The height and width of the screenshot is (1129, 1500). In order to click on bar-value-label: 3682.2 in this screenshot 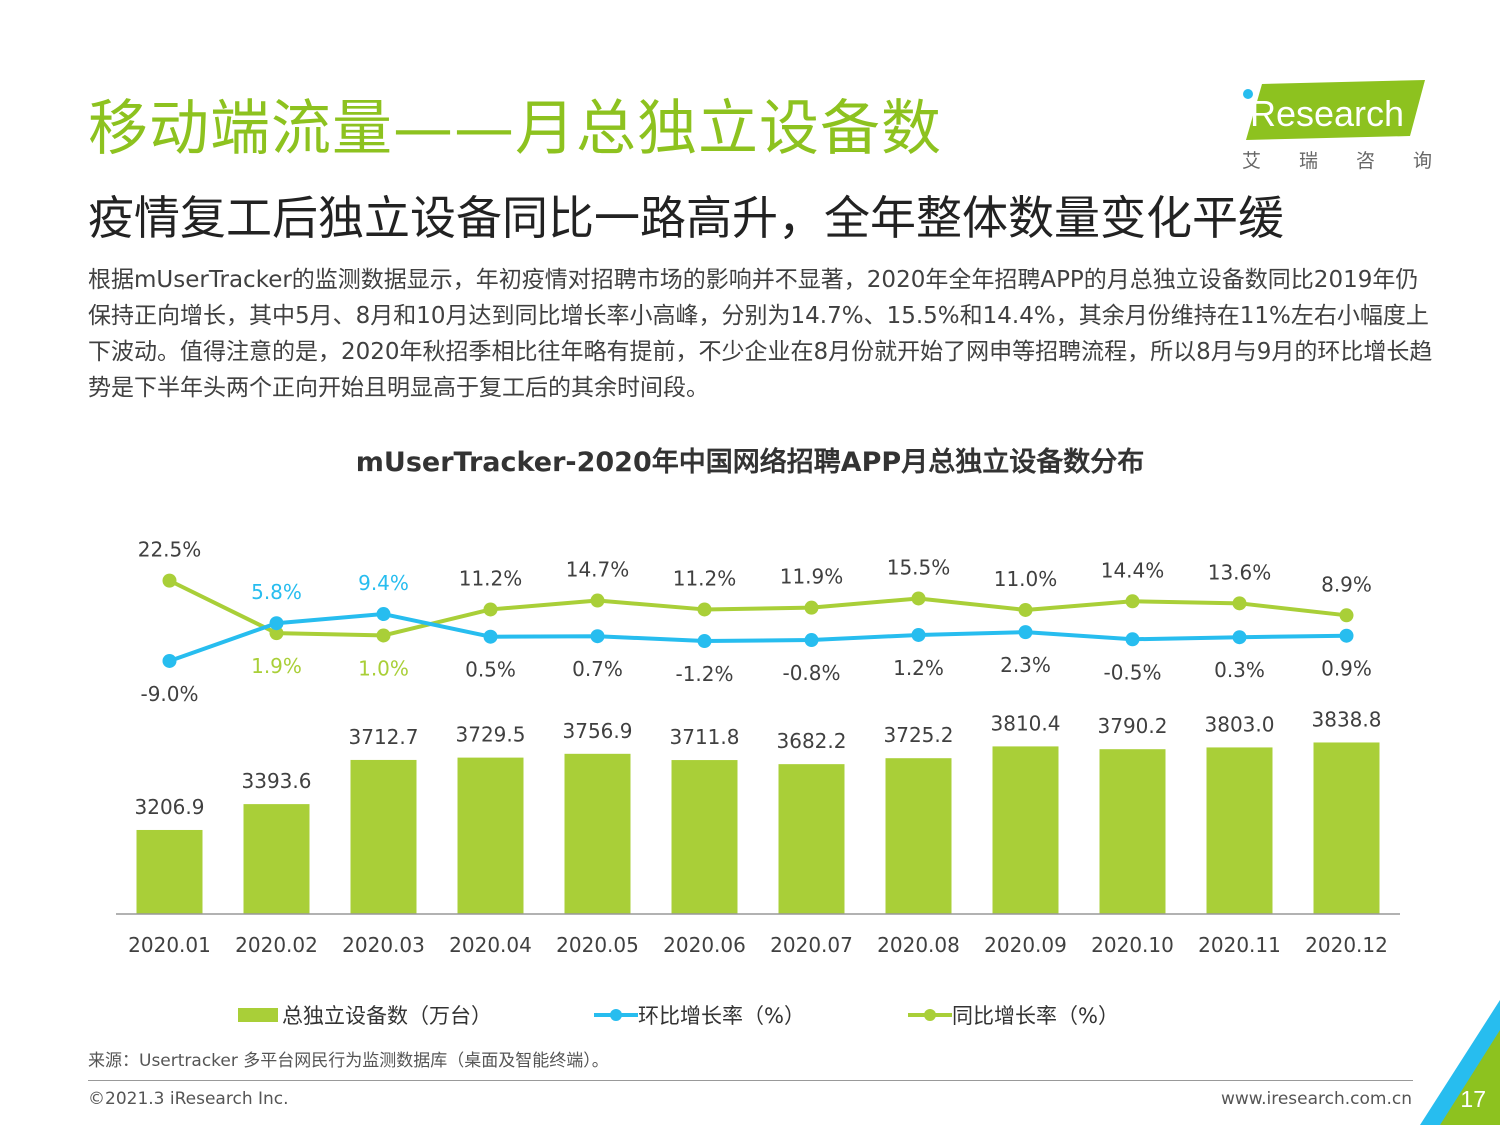, I will do `click(812, 741)`.